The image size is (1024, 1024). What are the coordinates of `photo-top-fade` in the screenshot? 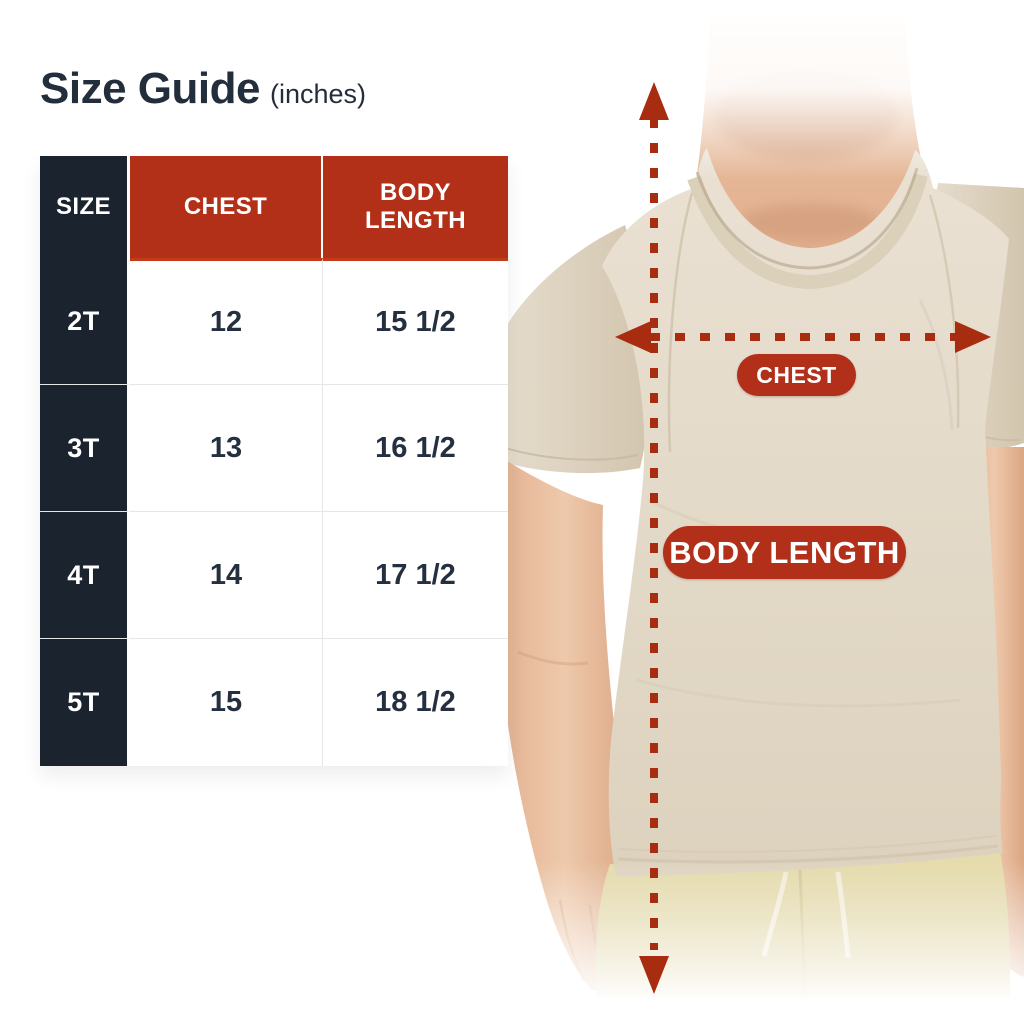 It's located at (812, 89).